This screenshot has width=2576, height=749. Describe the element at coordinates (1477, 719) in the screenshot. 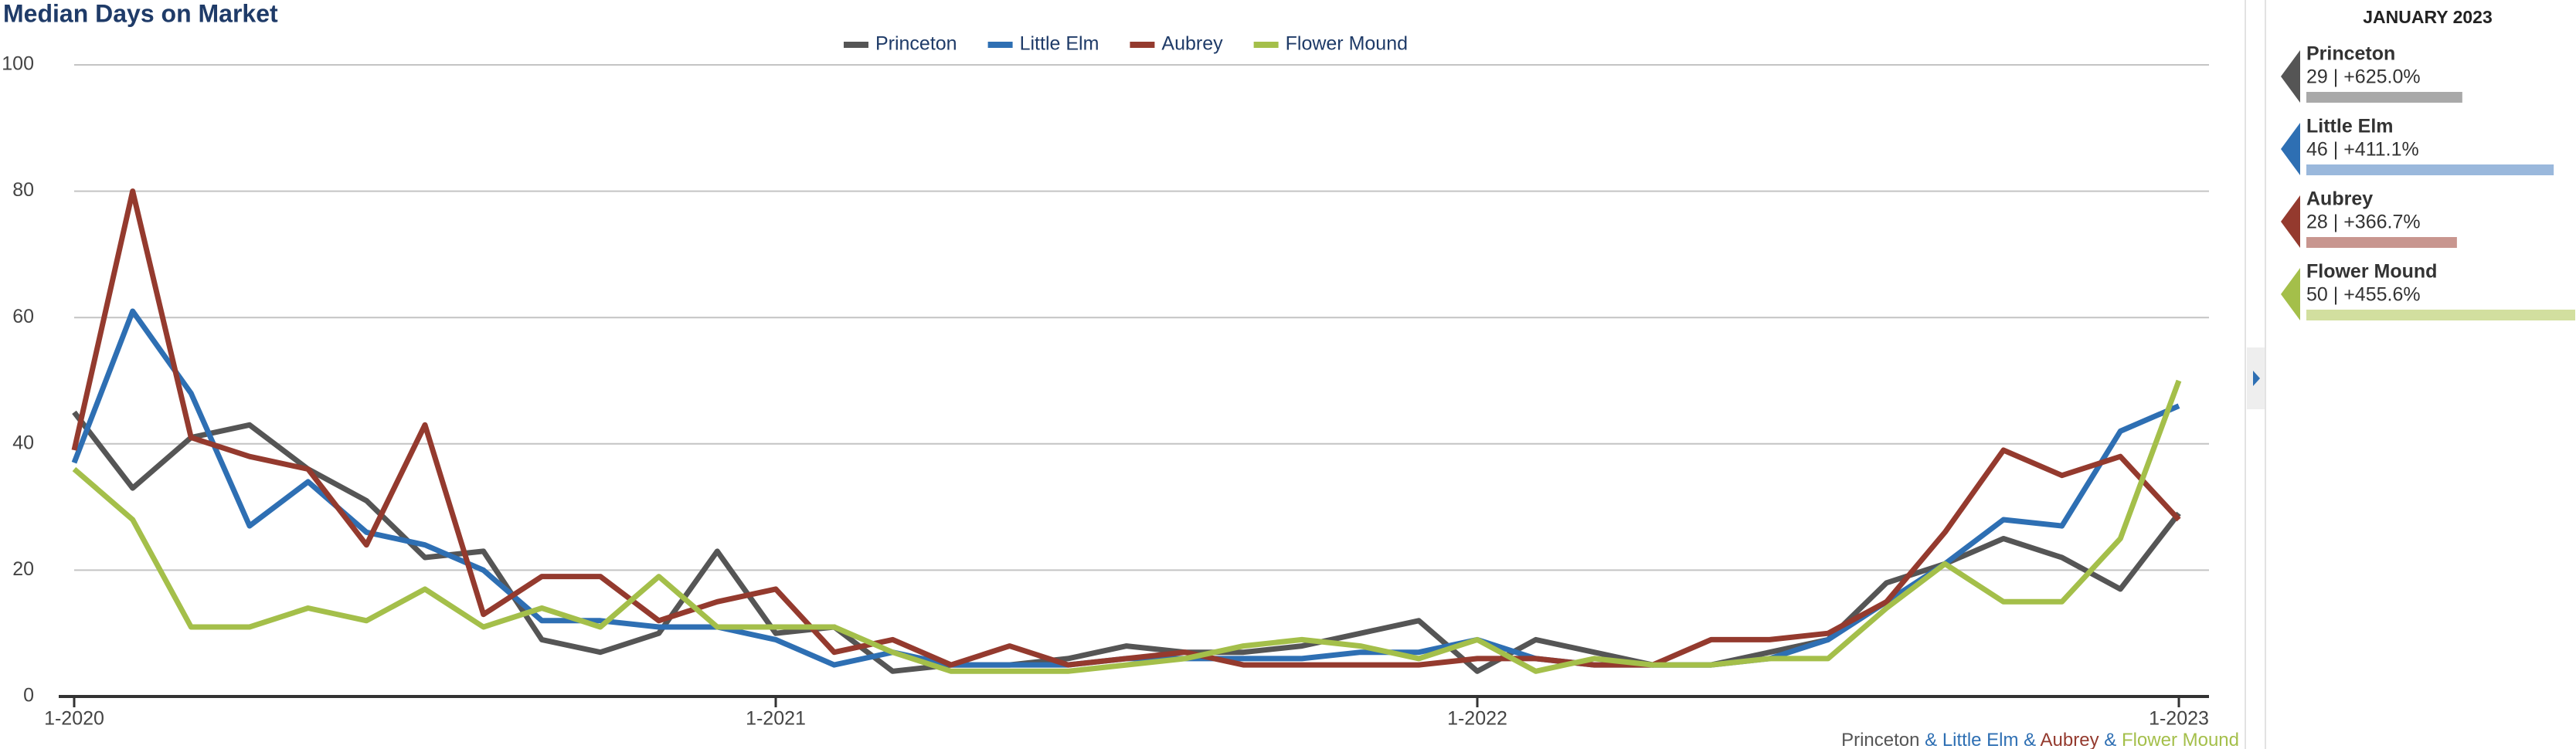

I see `x-tick-label: 1-2022` at that location.